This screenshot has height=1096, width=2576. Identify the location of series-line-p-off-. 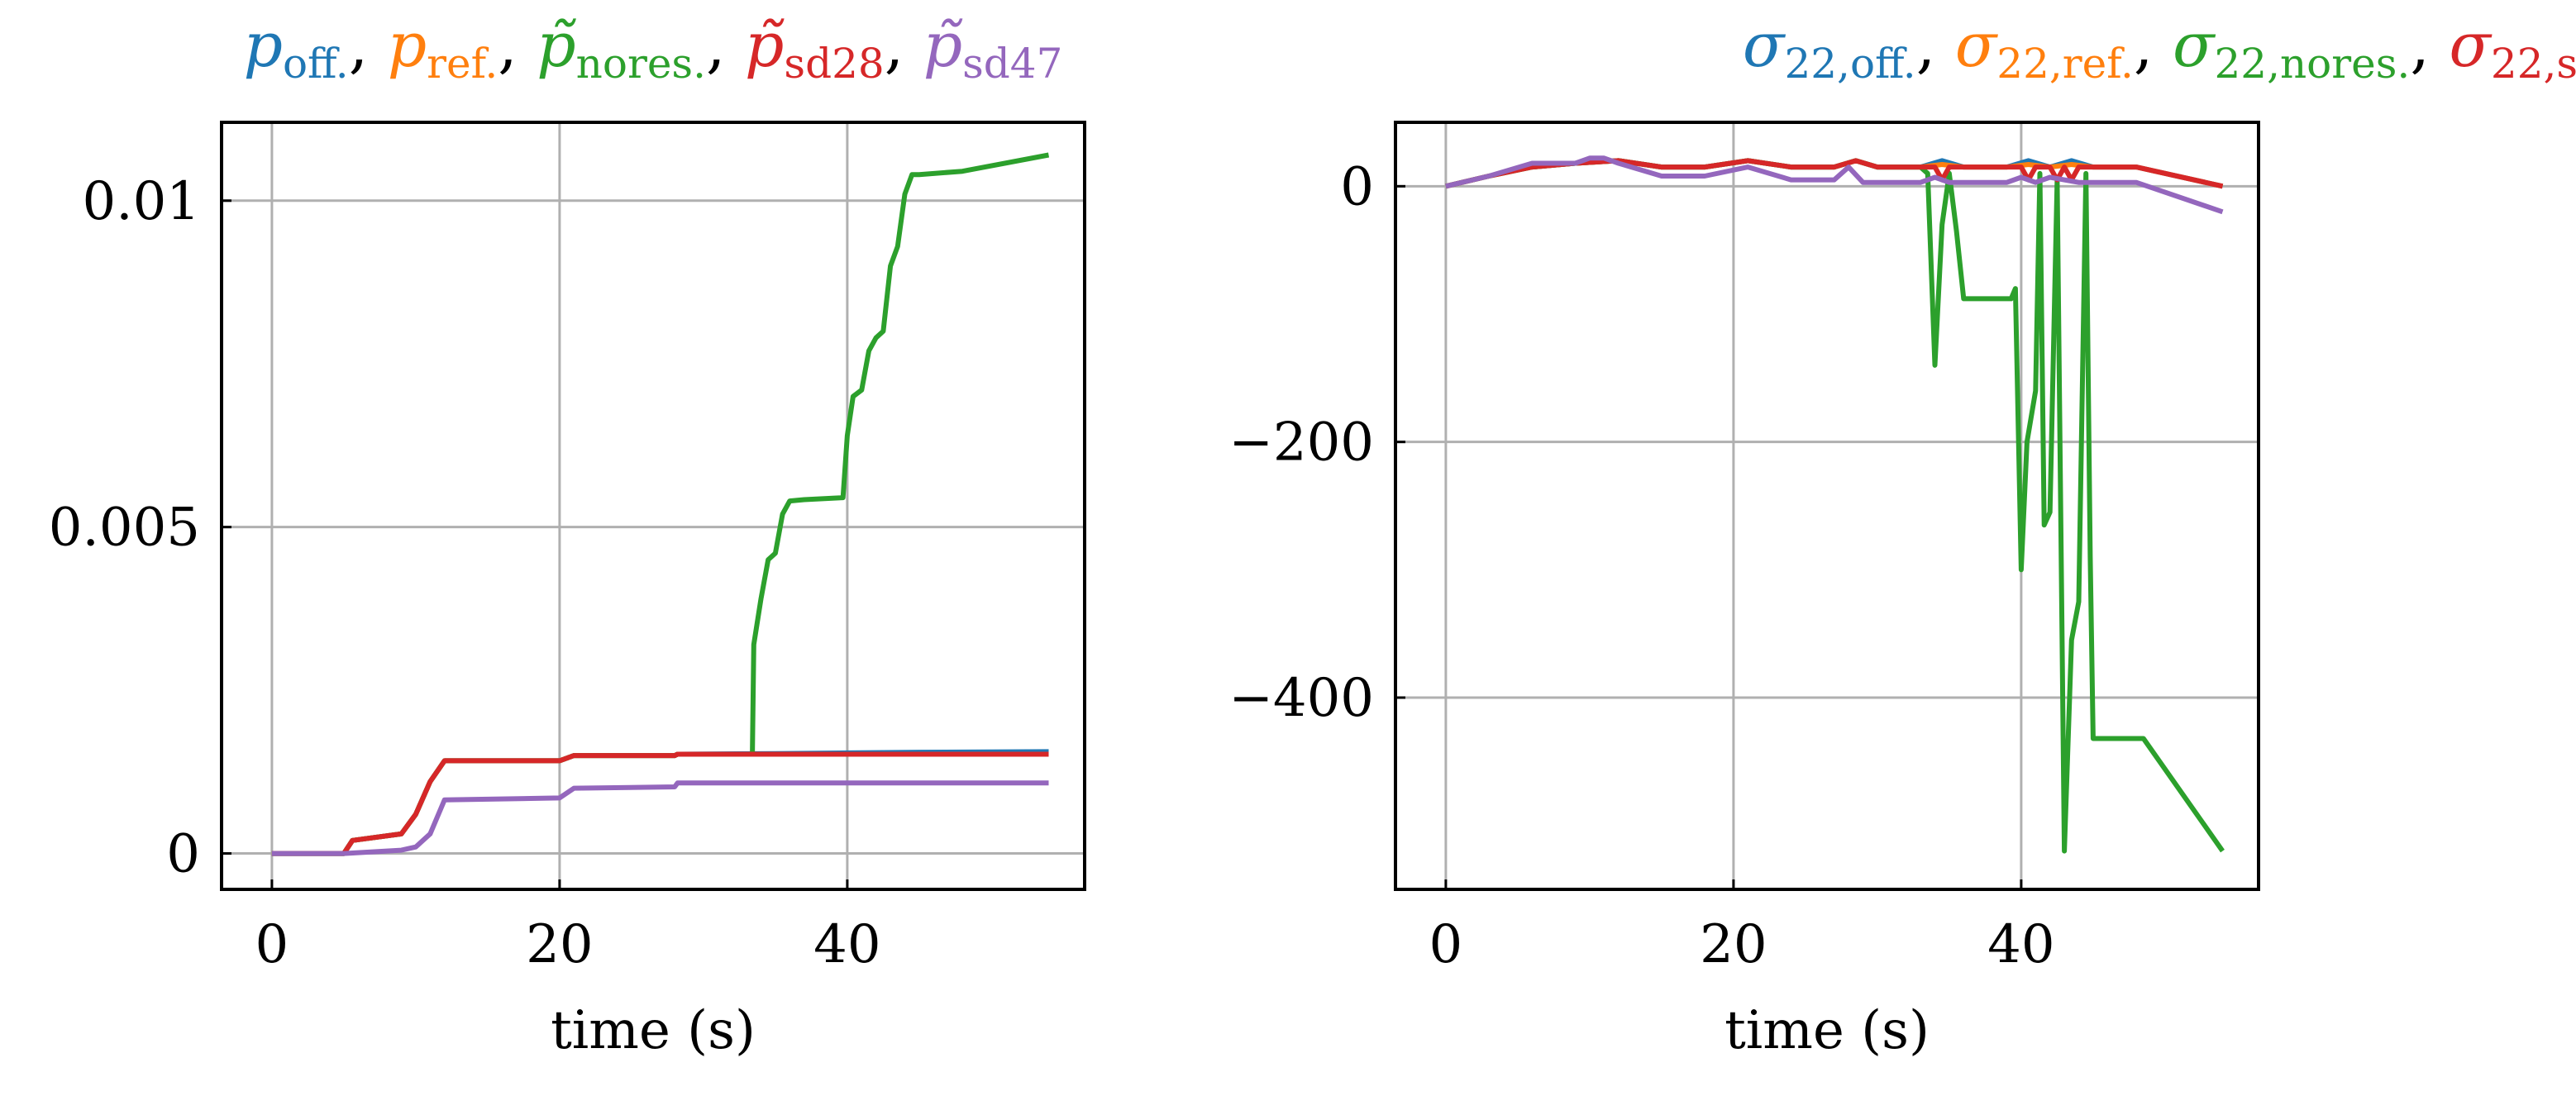
(660, 802).